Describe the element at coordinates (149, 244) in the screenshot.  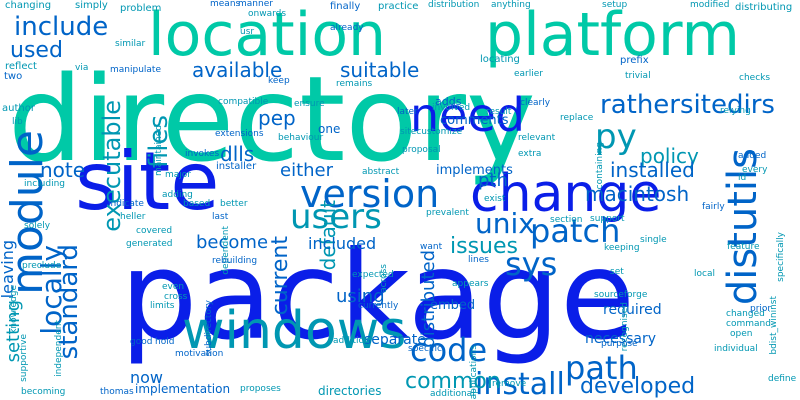
I see `word: generated` at that location.